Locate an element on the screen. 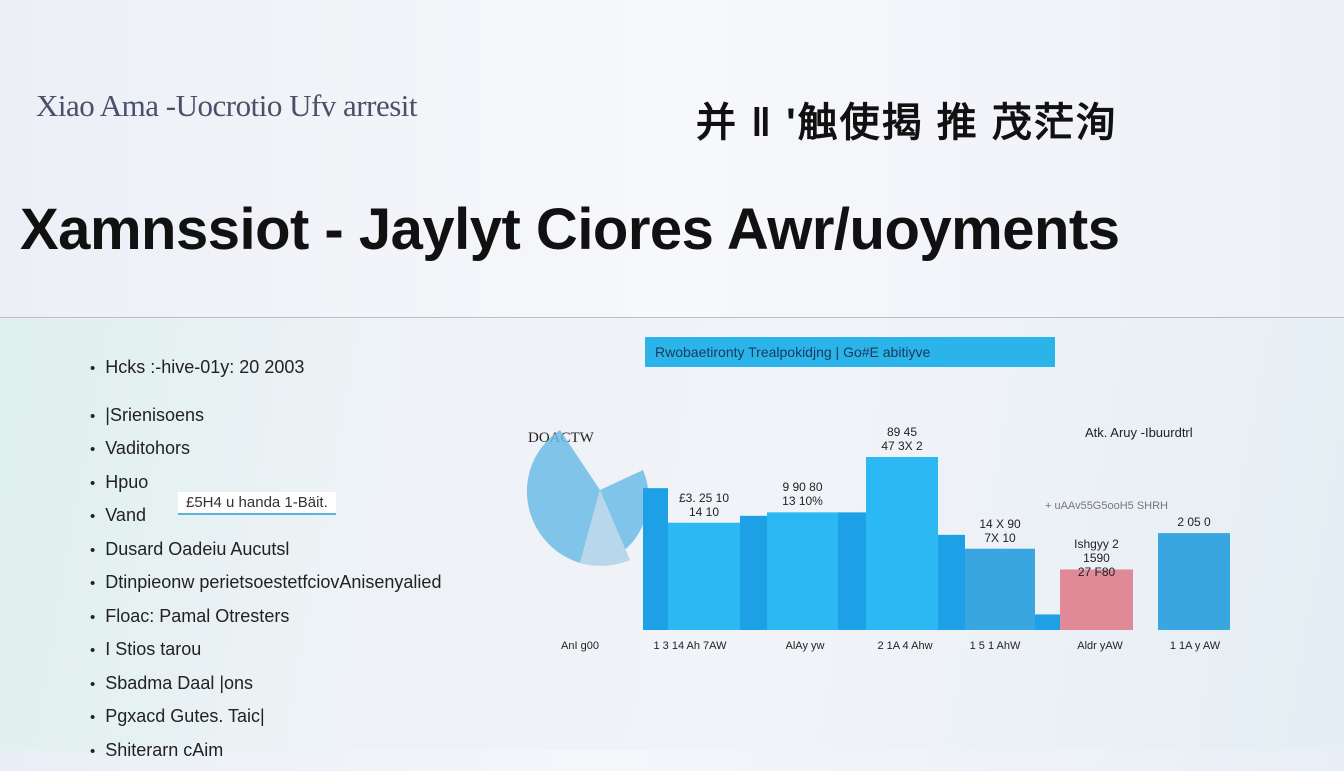 The image size is (1344, 771). data-label-line: 2 05 0 is located at coordinates (1194, 522).